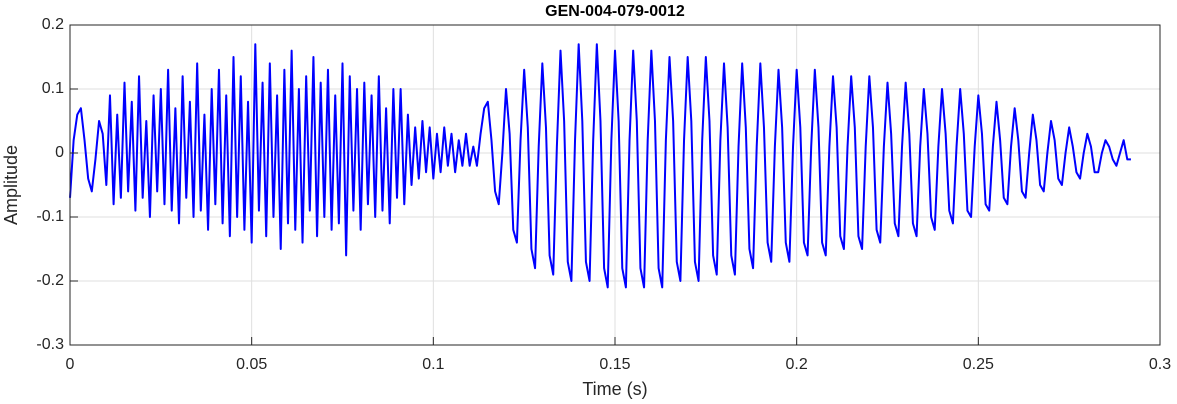 This screenshot has width=1177, height=404. I want to click on x-tick-label: 0.3, so click(1160, 364).